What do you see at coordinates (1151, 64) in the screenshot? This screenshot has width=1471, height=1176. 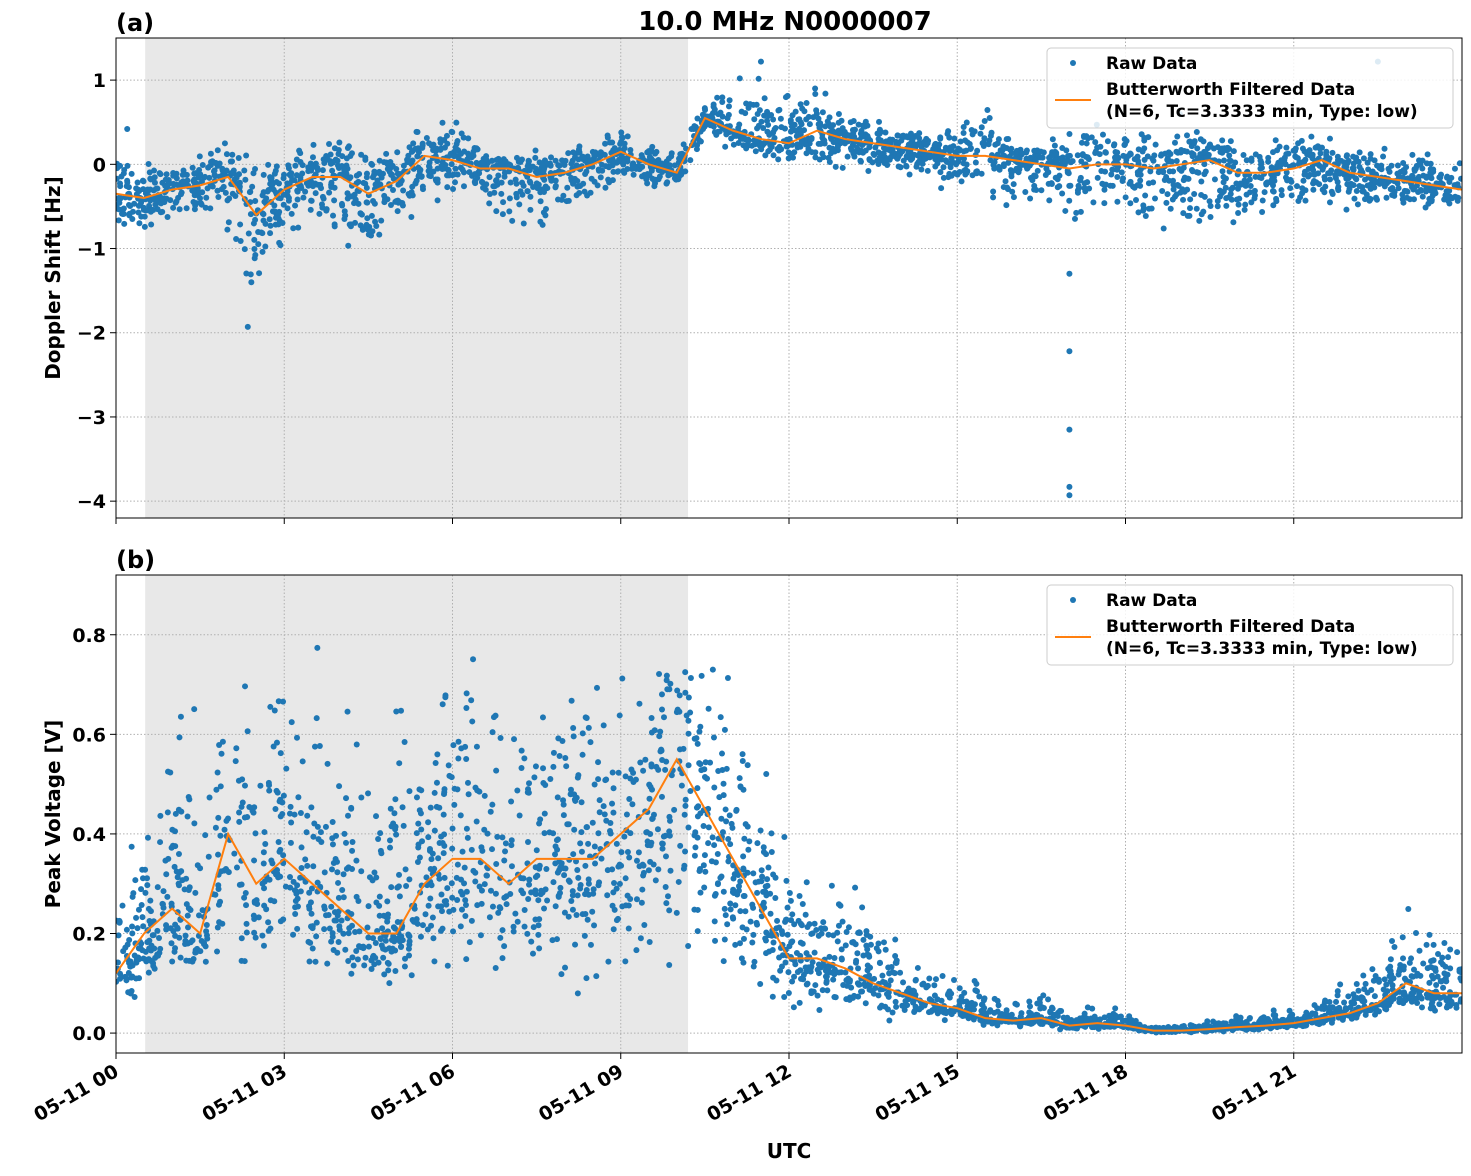 I see `legend-label-raw: Raw Data` at bounding box center [1151, 64].